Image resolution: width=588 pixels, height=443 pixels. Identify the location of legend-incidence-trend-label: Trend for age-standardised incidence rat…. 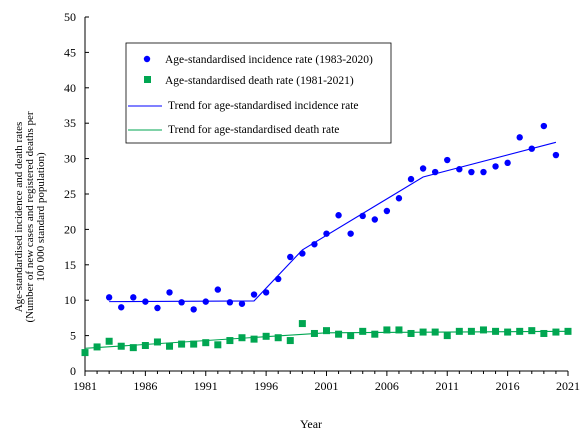
(263, 106).